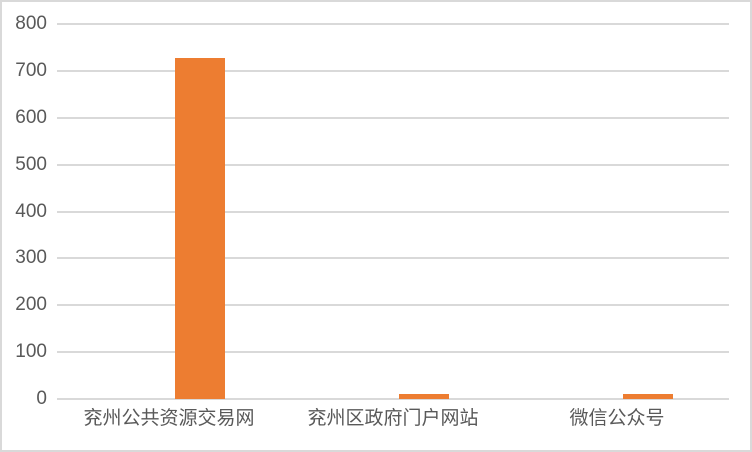 This screenshot has height=452, width=752. What do you see at coordinates (31, 164) in the screenshot?
I see `y-tick-label: 500` at bounding box center [31, 164].